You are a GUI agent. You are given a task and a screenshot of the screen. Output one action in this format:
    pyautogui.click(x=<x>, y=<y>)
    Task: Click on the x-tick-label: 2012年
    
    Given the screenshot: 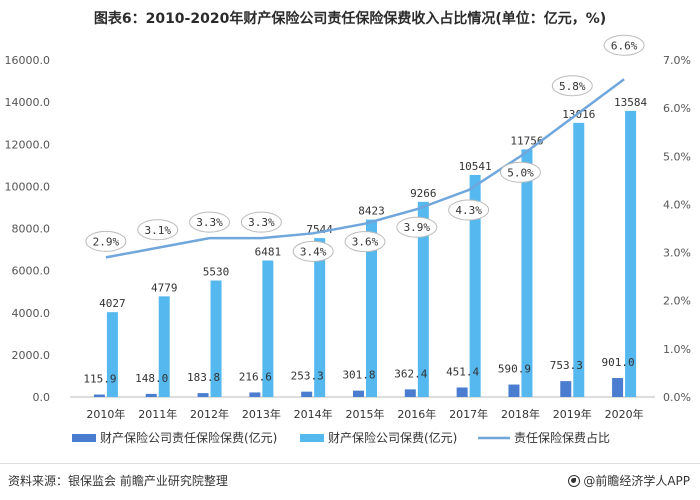 What is the action you would take?
    pyautogui.click(x=209, y=414)
    